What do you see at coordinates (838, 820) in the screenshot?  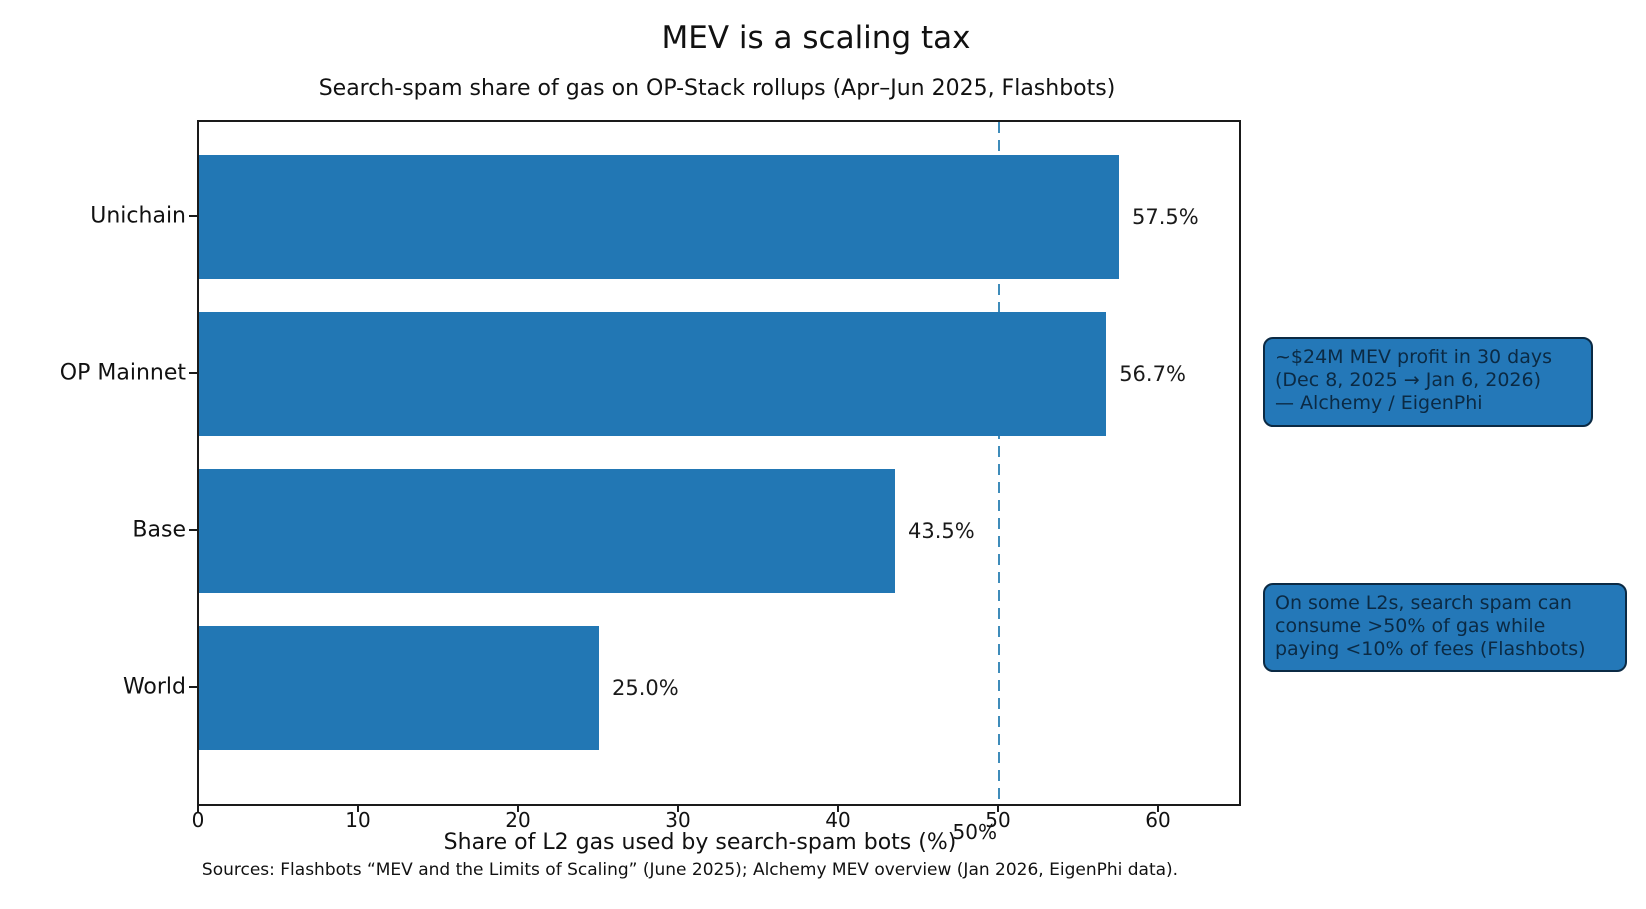 I see `x-tick-label: 40` at bounding box center [838, 820].